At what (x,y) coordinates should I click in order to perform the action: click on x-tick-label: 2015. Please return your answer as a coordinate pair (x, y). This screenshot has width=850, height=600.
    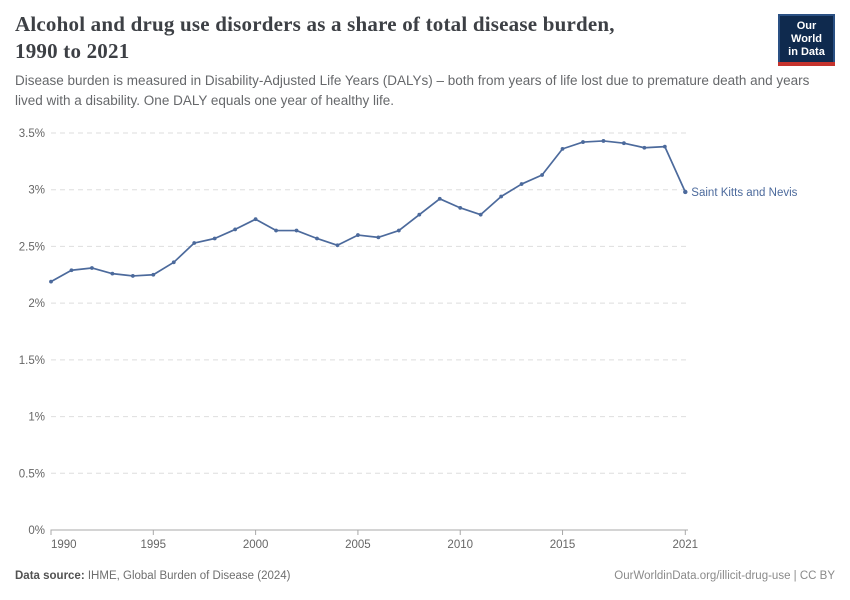
    Looking at the image, I should click on (563, 545).